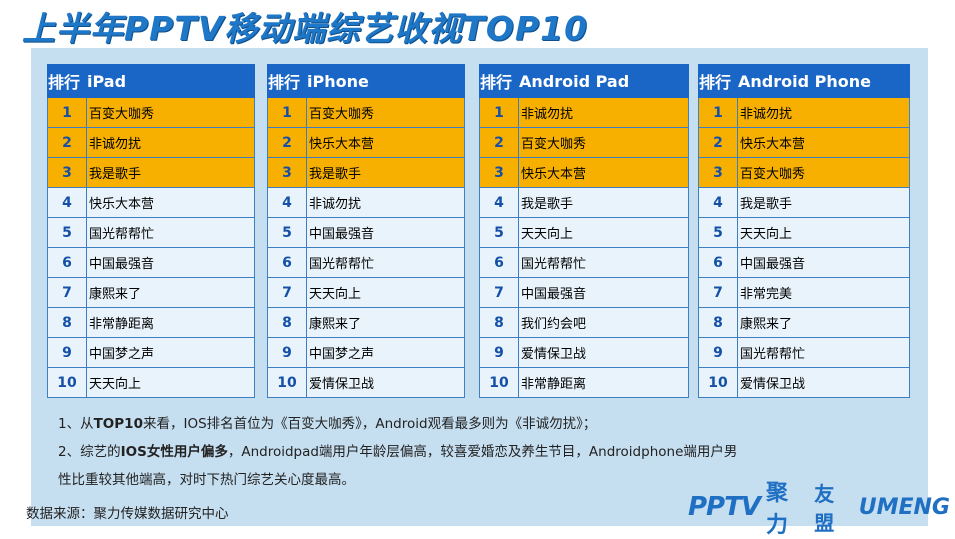 Image resolution: width=955 pixels, height=539 pixels. I want to click on note-text: 2、综艺的, so click(89, 452).